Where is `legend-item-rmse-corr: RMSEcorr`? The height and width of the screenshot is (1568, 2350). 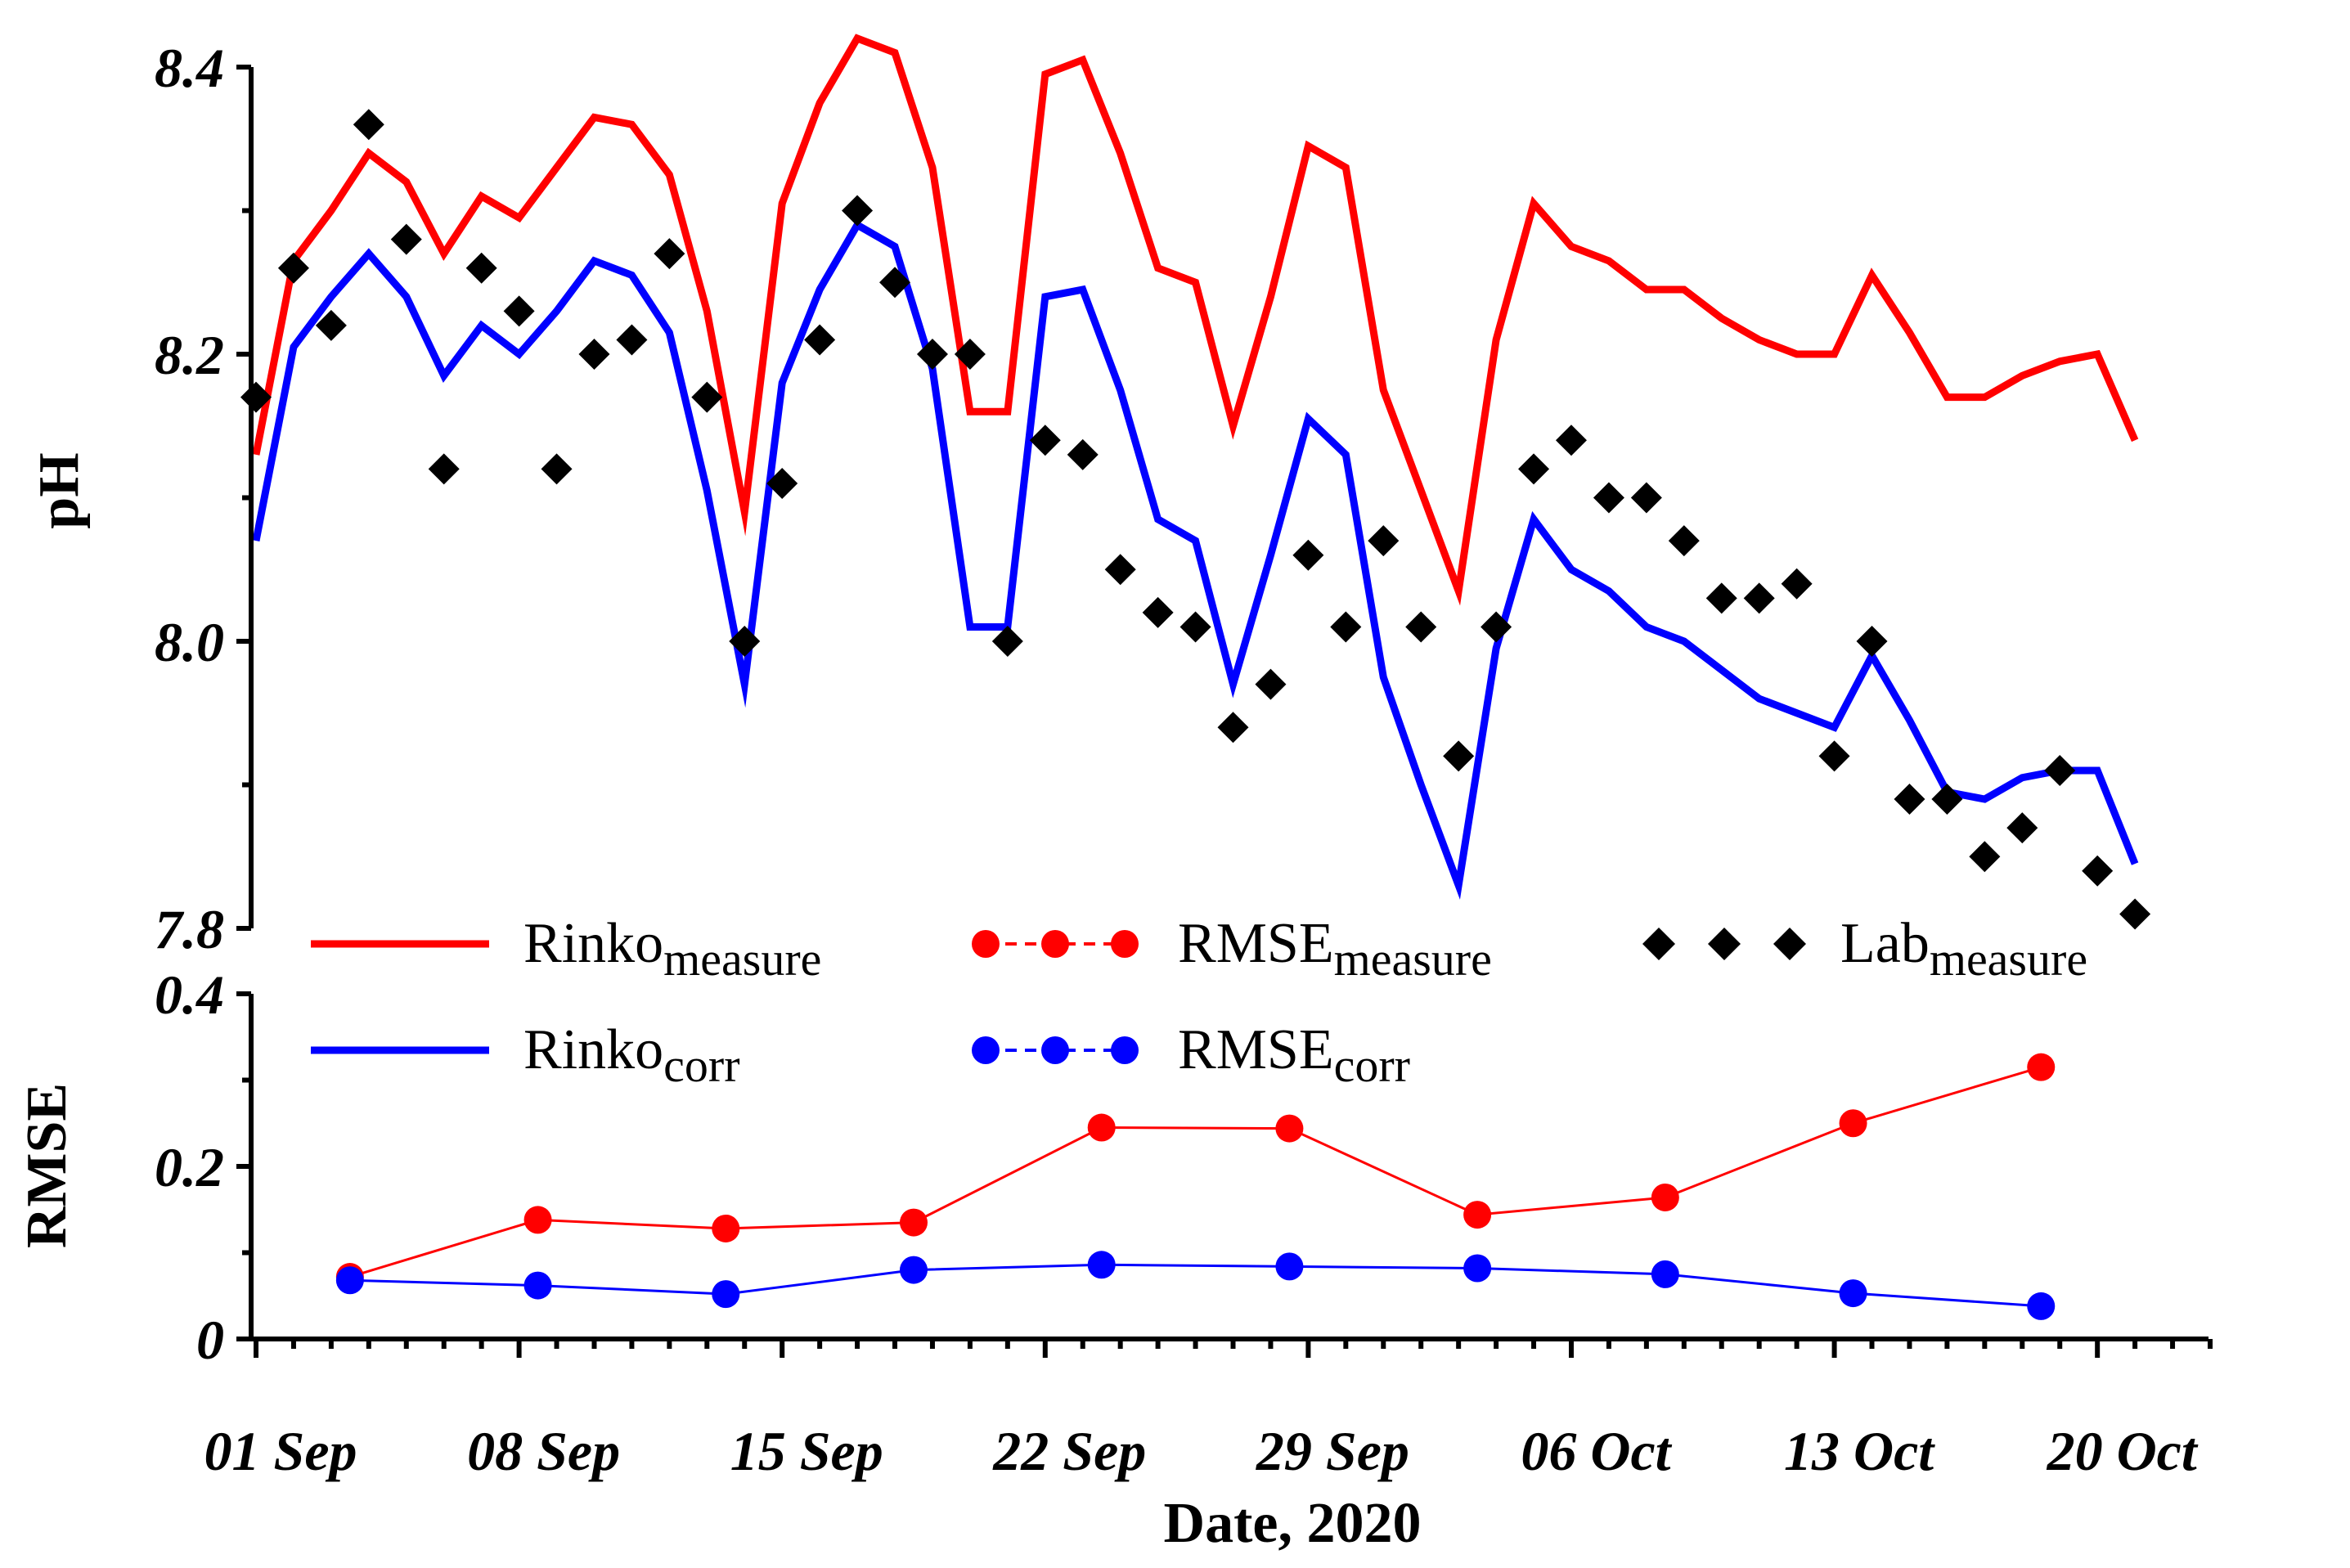
legend-item-rmse-corr: RMSEcorr is located at coordinates (1191, 1055).